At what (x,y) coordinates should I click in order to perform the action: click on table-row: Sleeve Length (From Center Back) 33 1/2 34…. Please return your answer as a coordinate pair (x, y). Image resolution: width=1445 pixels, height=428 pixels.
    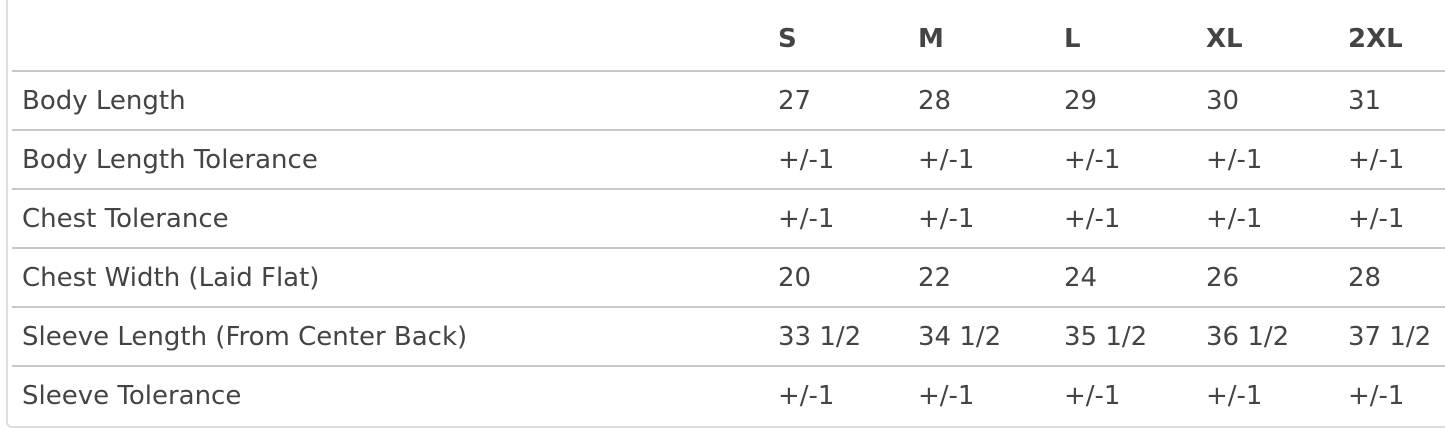
    Looking at the image, I should click on (728, 336).